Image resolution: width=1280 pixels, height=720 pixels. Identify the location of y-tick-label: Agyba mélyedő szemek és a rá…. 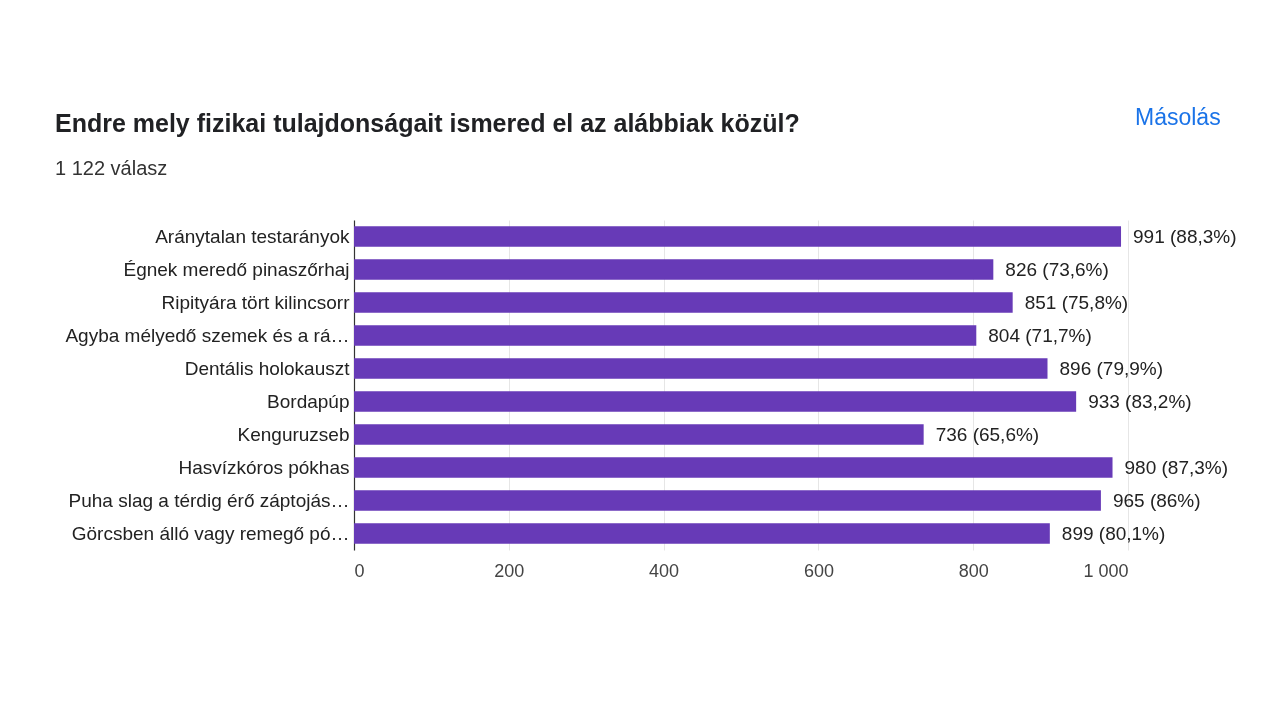
(207, 335).